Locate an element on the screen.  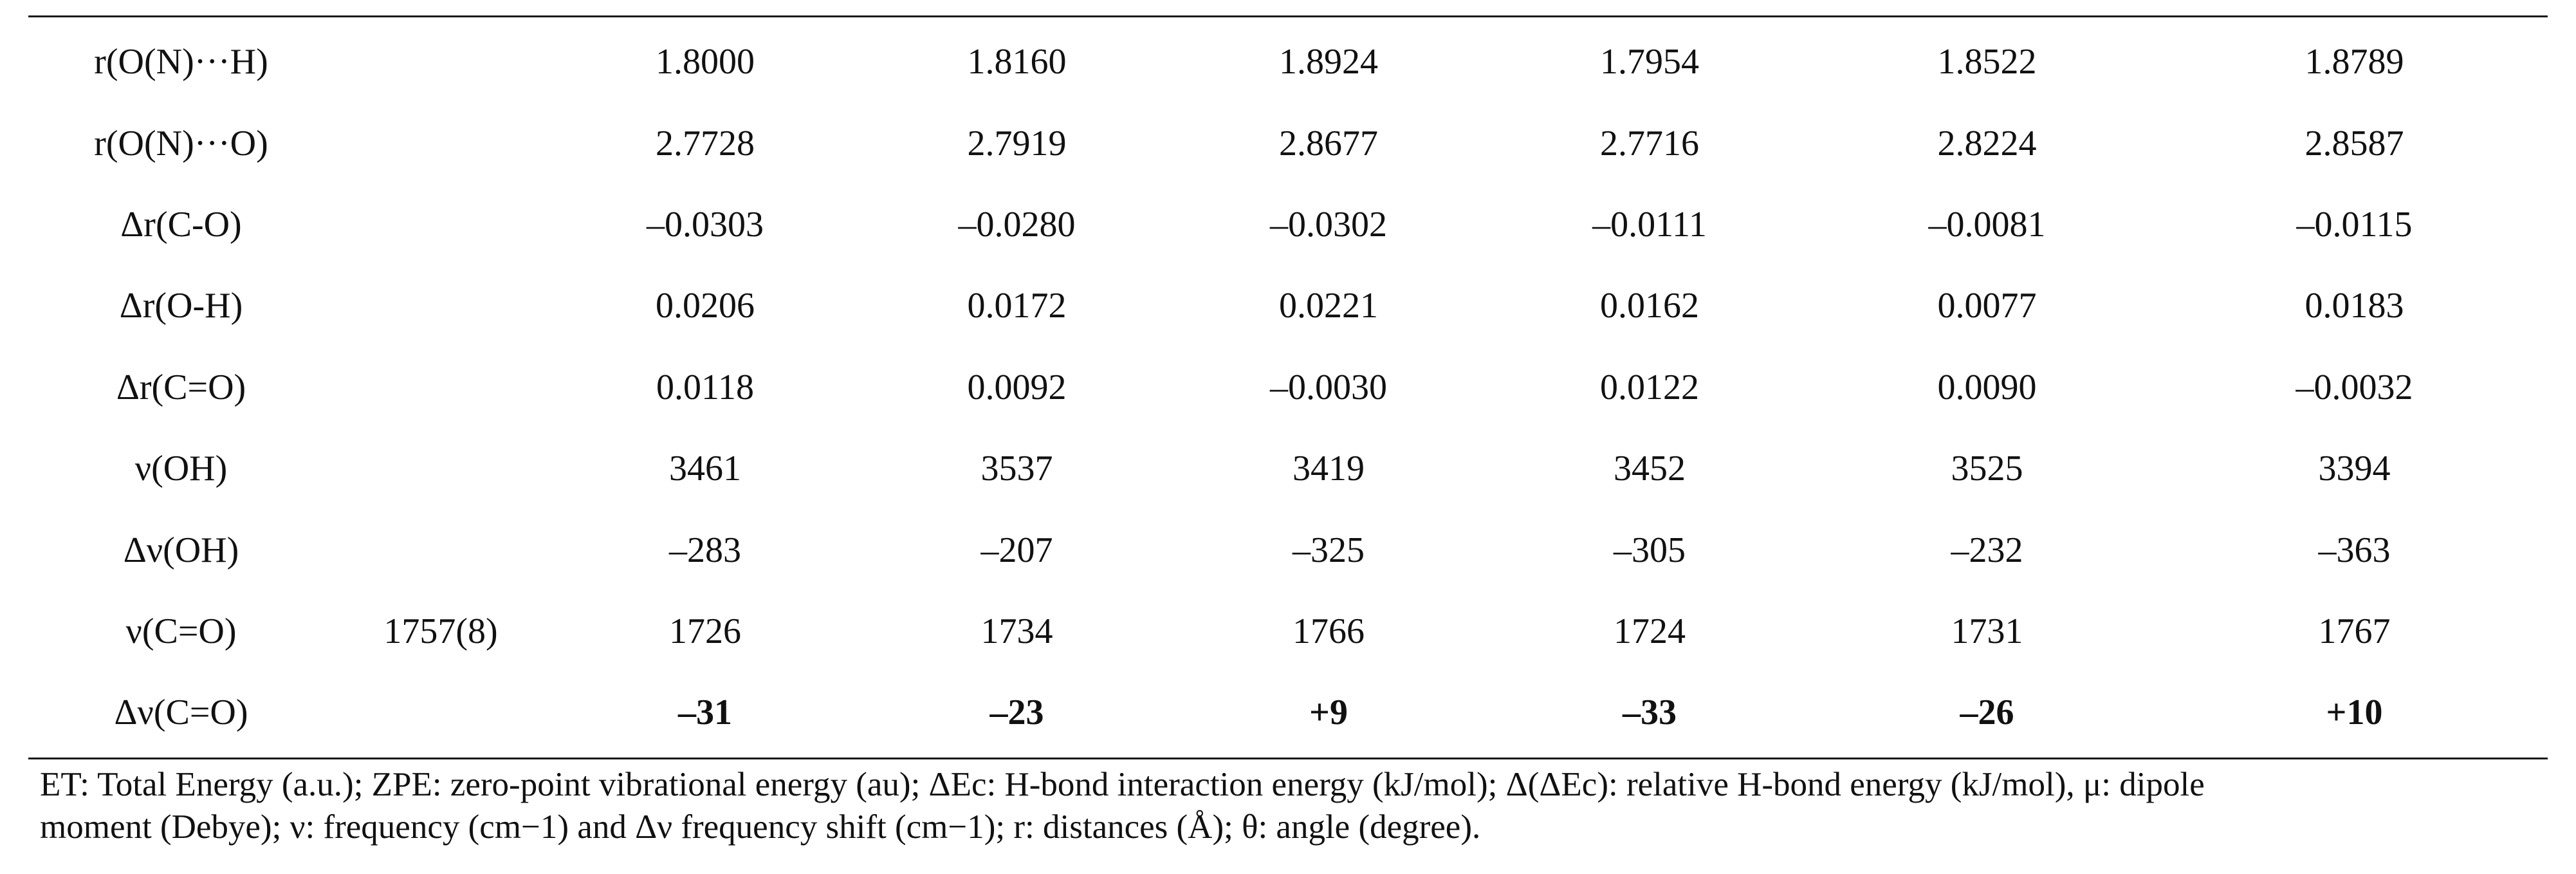
table-cell: 3394 is located at coordinates (2354, 469).